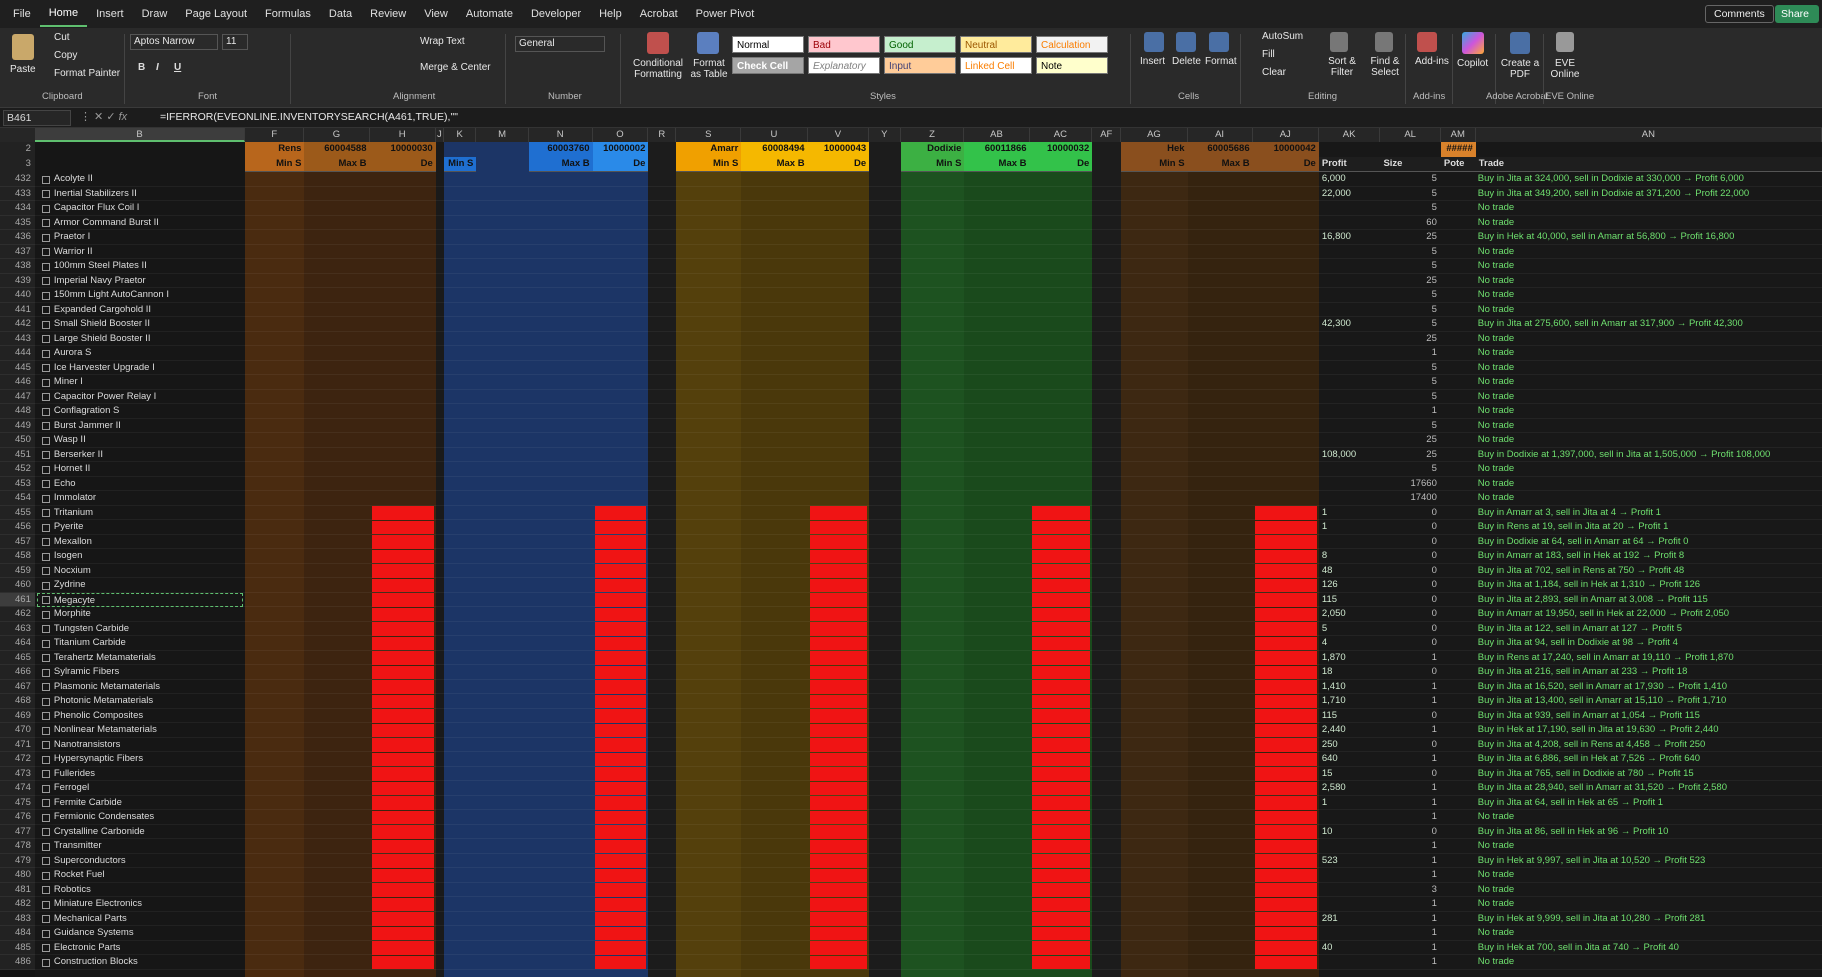  Describe the element at coordinates (1333, 657) in the screenshot. I see `profit-cell: 1,870` at that location.